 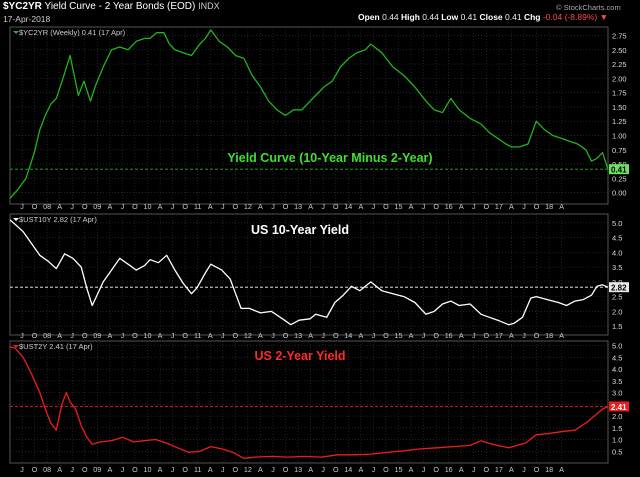 I want to click on y-tick-label: 4.5, so click(x=617, y=357).